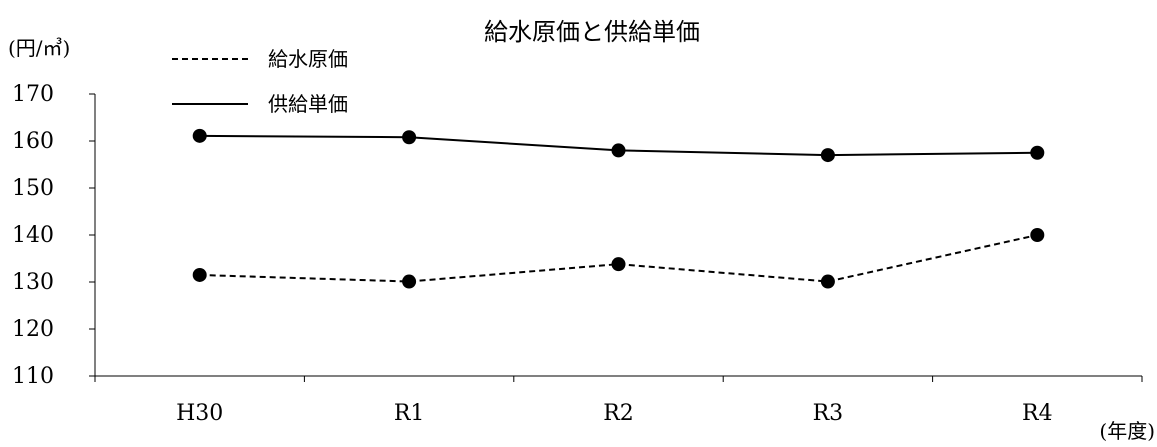 The width and height of the screenshot is (1157, 447). Describe the element at coordinates (618, 413) in the screenshot. I see `x-tick-label: R2` at that location.